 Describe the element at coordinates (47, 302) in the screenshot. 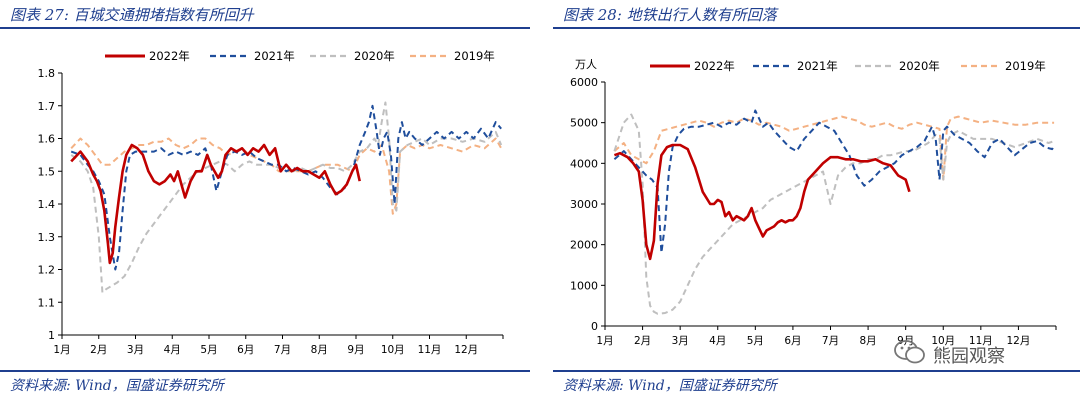

I see `y-tick-label: 1.1` at that location.